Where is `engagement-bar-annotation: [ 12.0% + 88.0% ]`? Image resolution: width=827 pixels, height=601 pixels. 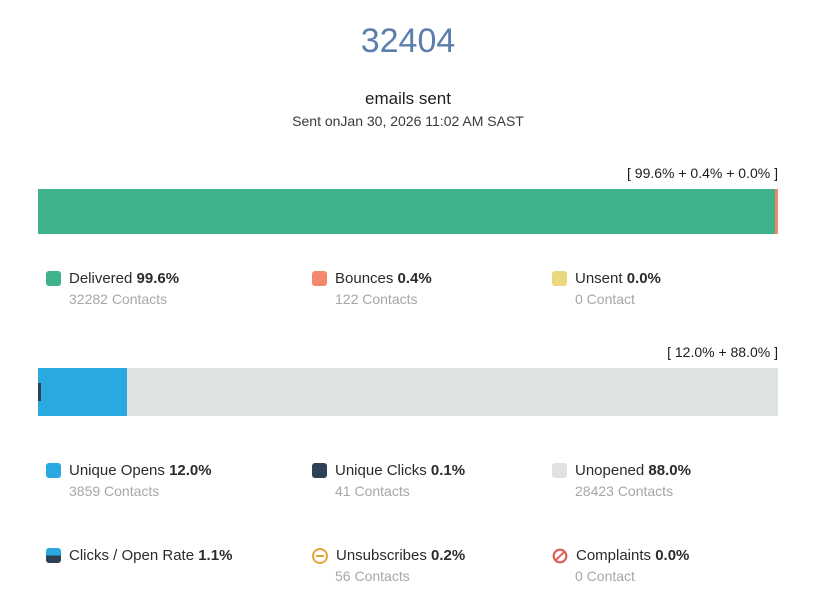 engagement-bar-annotation: [ 12.0% + 88.0% ] is located at coordinates (722, 352).